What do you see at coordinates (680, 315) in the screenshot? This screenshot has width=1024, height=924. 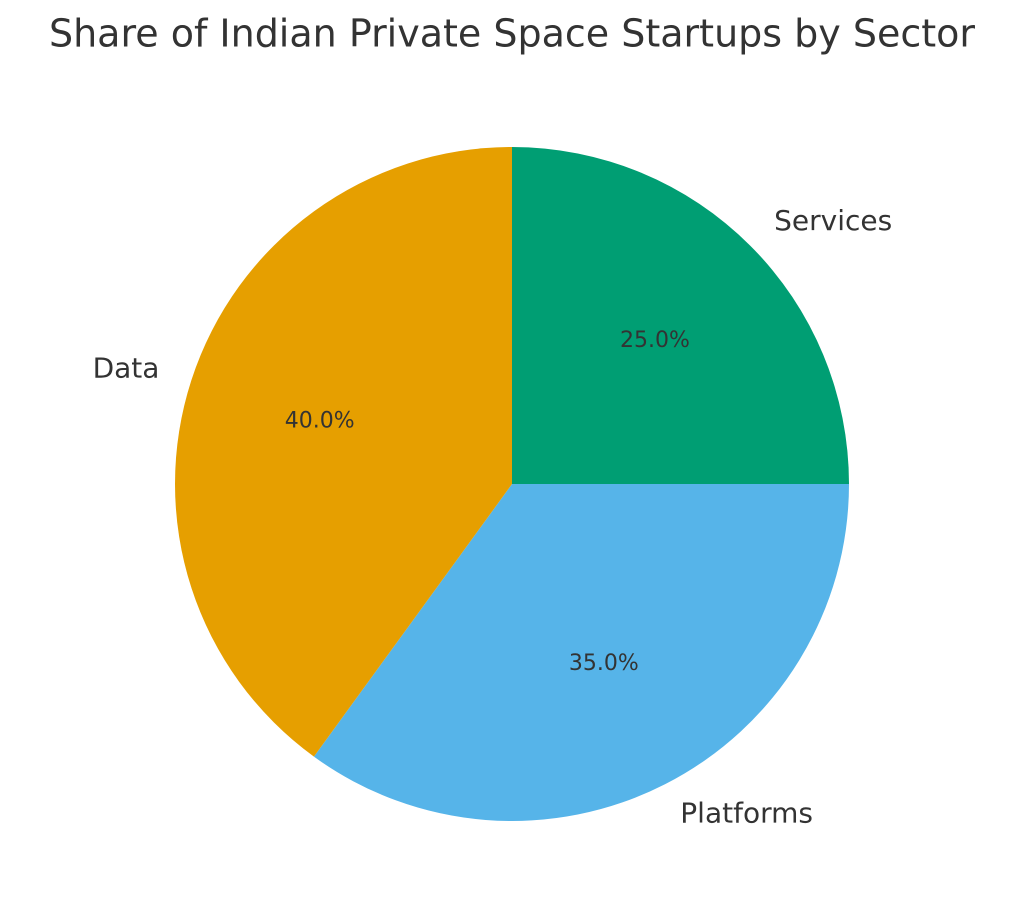 I see `pie-wedge` at bounding box center [680, 315].